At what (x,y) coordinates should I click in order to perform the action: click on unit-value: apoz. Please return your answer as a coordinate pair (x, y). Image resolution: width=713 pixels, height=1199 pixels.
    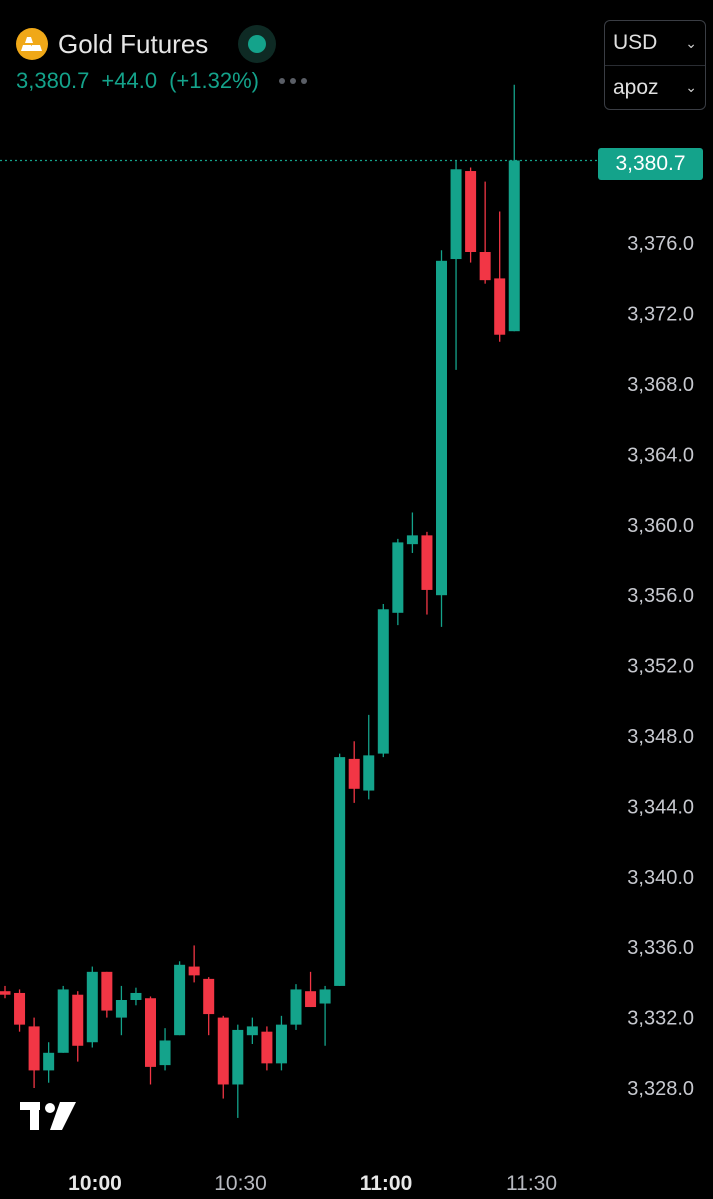
    Looking at the image, I should click on (636, 87).